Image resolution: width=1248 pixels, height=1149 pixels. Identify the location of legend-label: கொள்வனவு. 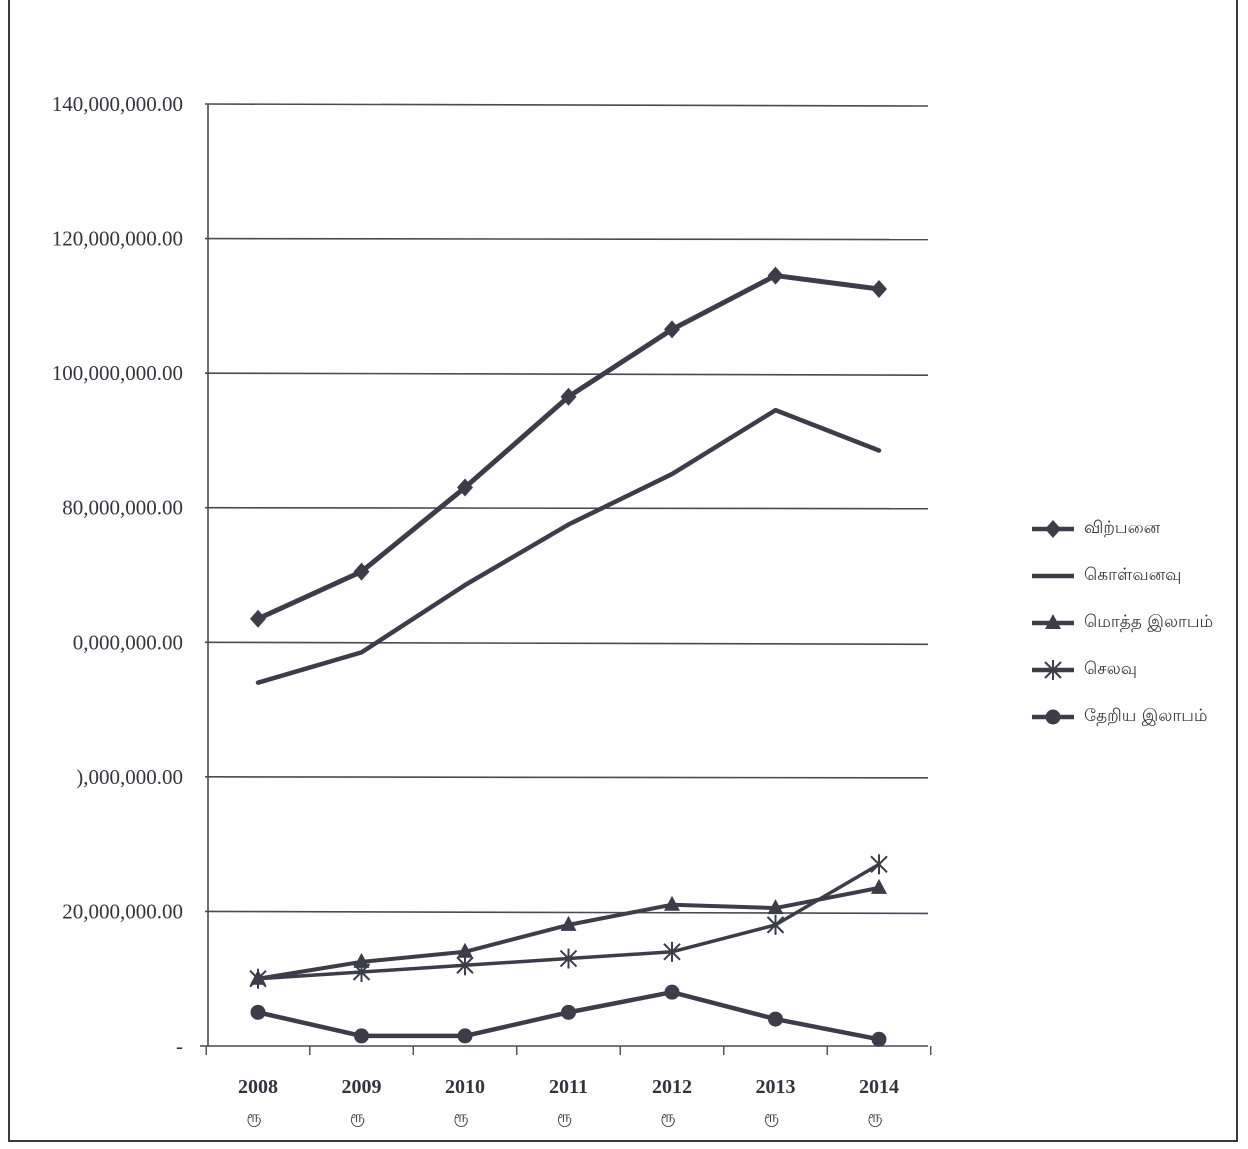
(1133, 574).